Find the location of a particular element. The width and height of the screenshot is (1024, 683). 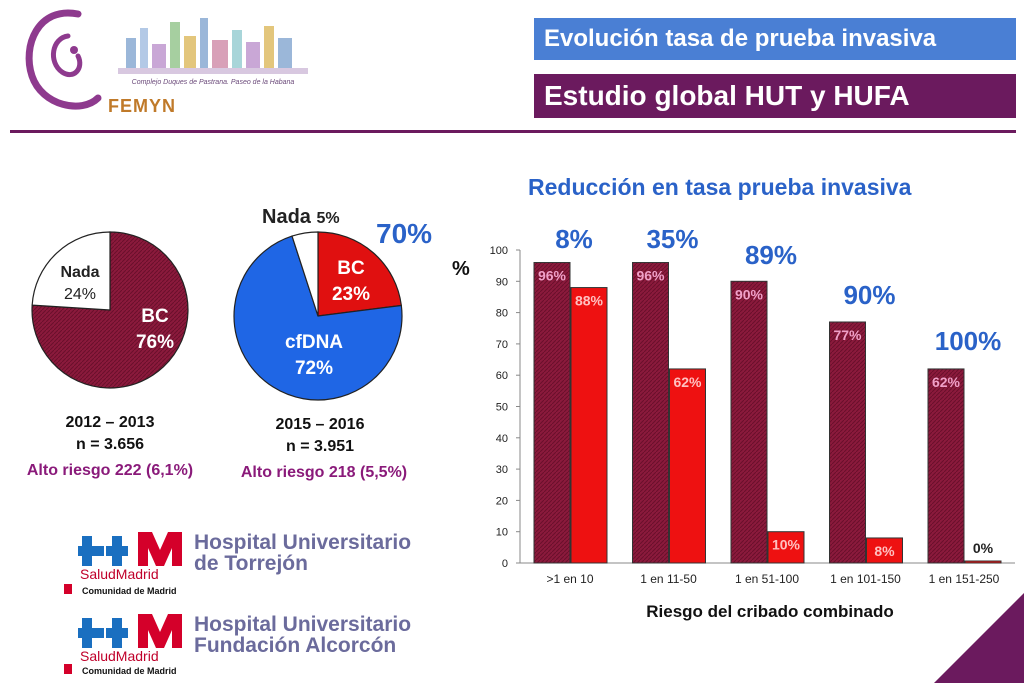

y-tick-label: 40 is located at coordinates (502, 439).